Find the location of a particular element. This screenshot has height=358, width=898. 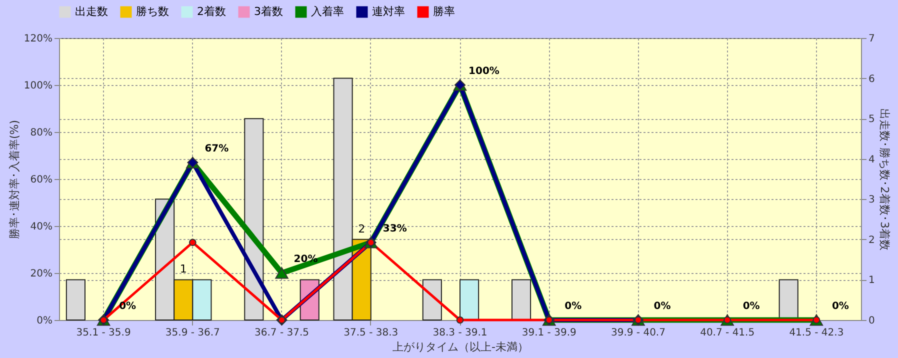

y2-tick-label: 4 is located at coordinates (871, 160).